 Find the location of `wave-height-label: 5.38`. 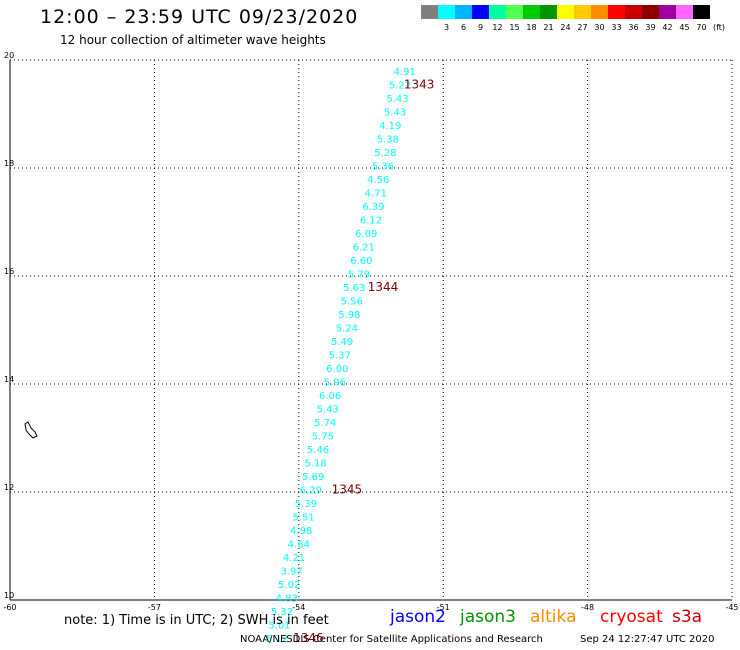

wave-height-label: 5.38 is located at coordinates (388, 139).